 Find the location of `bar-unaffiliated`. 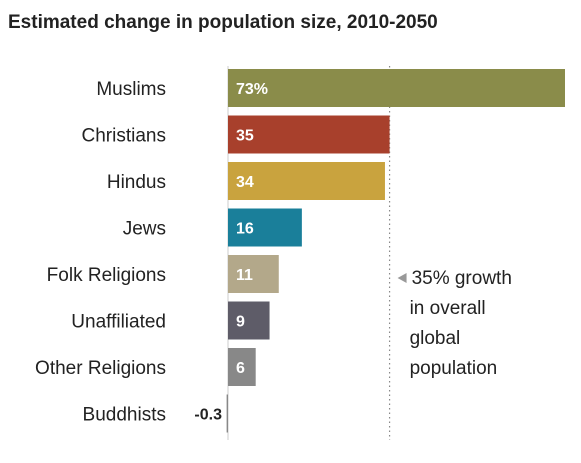

bar-unaffiliated is located at coordinates (249, 320).